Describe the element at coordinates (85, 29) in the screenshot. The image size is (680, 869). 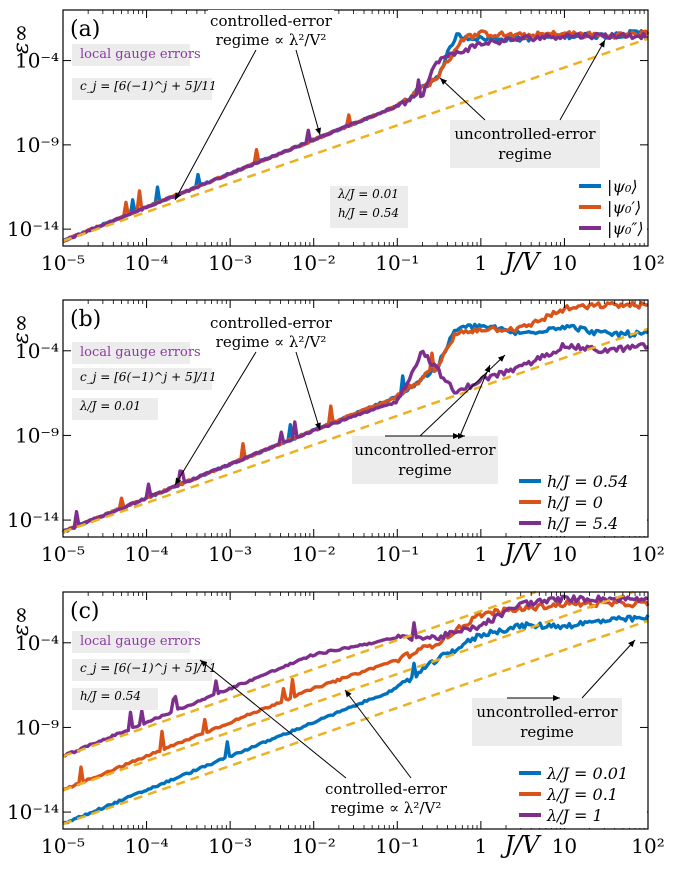
I see `panel-label: (a)` at that location.